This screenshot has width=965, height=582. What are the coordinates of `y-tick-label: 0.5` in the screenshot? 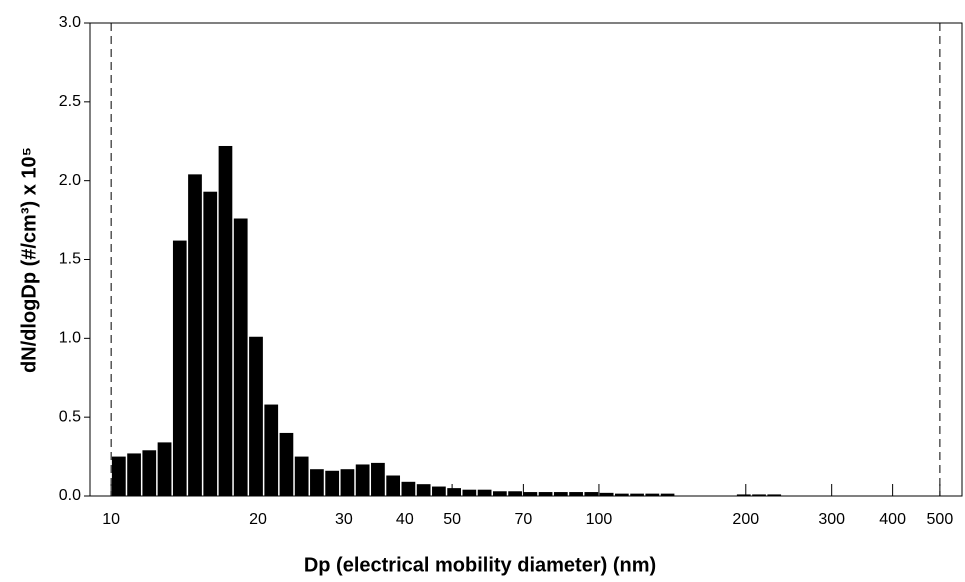 It's located at (70, 416).